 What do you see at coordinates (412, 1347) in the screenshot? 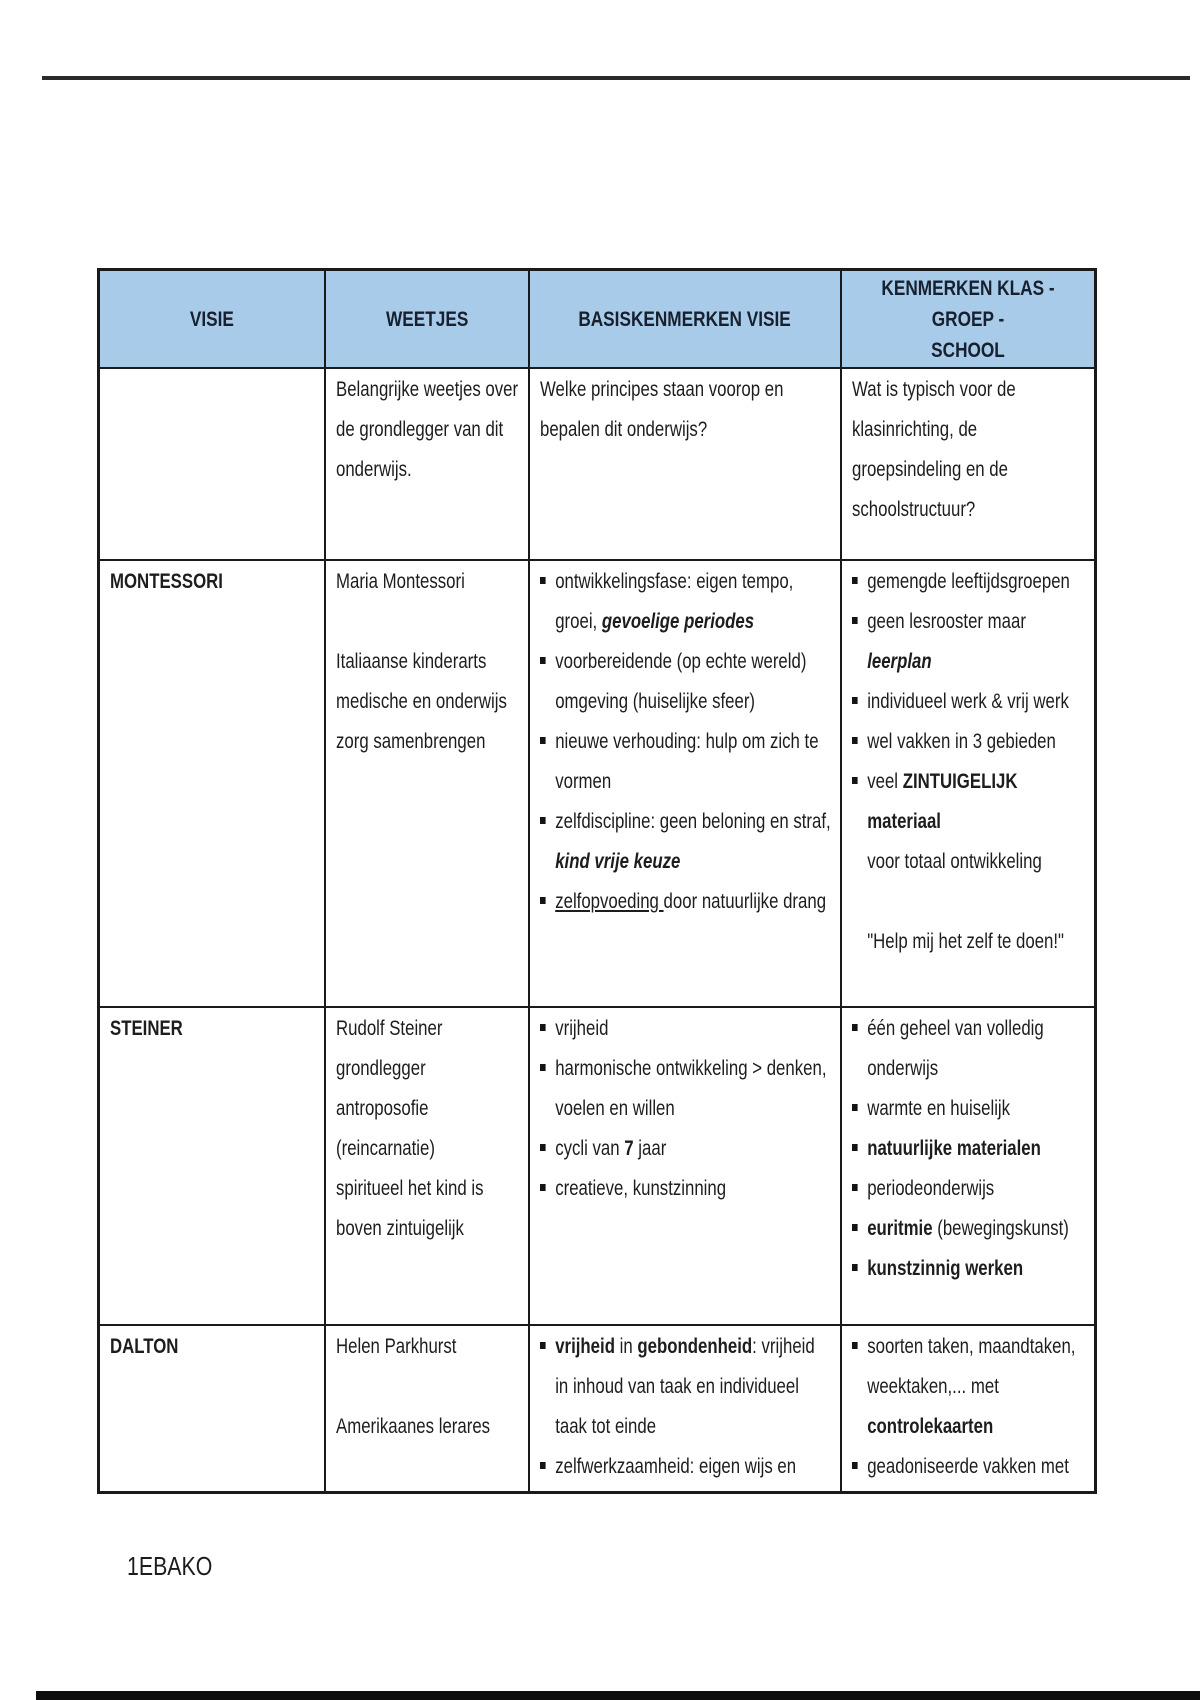
I see `text-line: Helen Parkhurst` at bounding box center [412, 1347].